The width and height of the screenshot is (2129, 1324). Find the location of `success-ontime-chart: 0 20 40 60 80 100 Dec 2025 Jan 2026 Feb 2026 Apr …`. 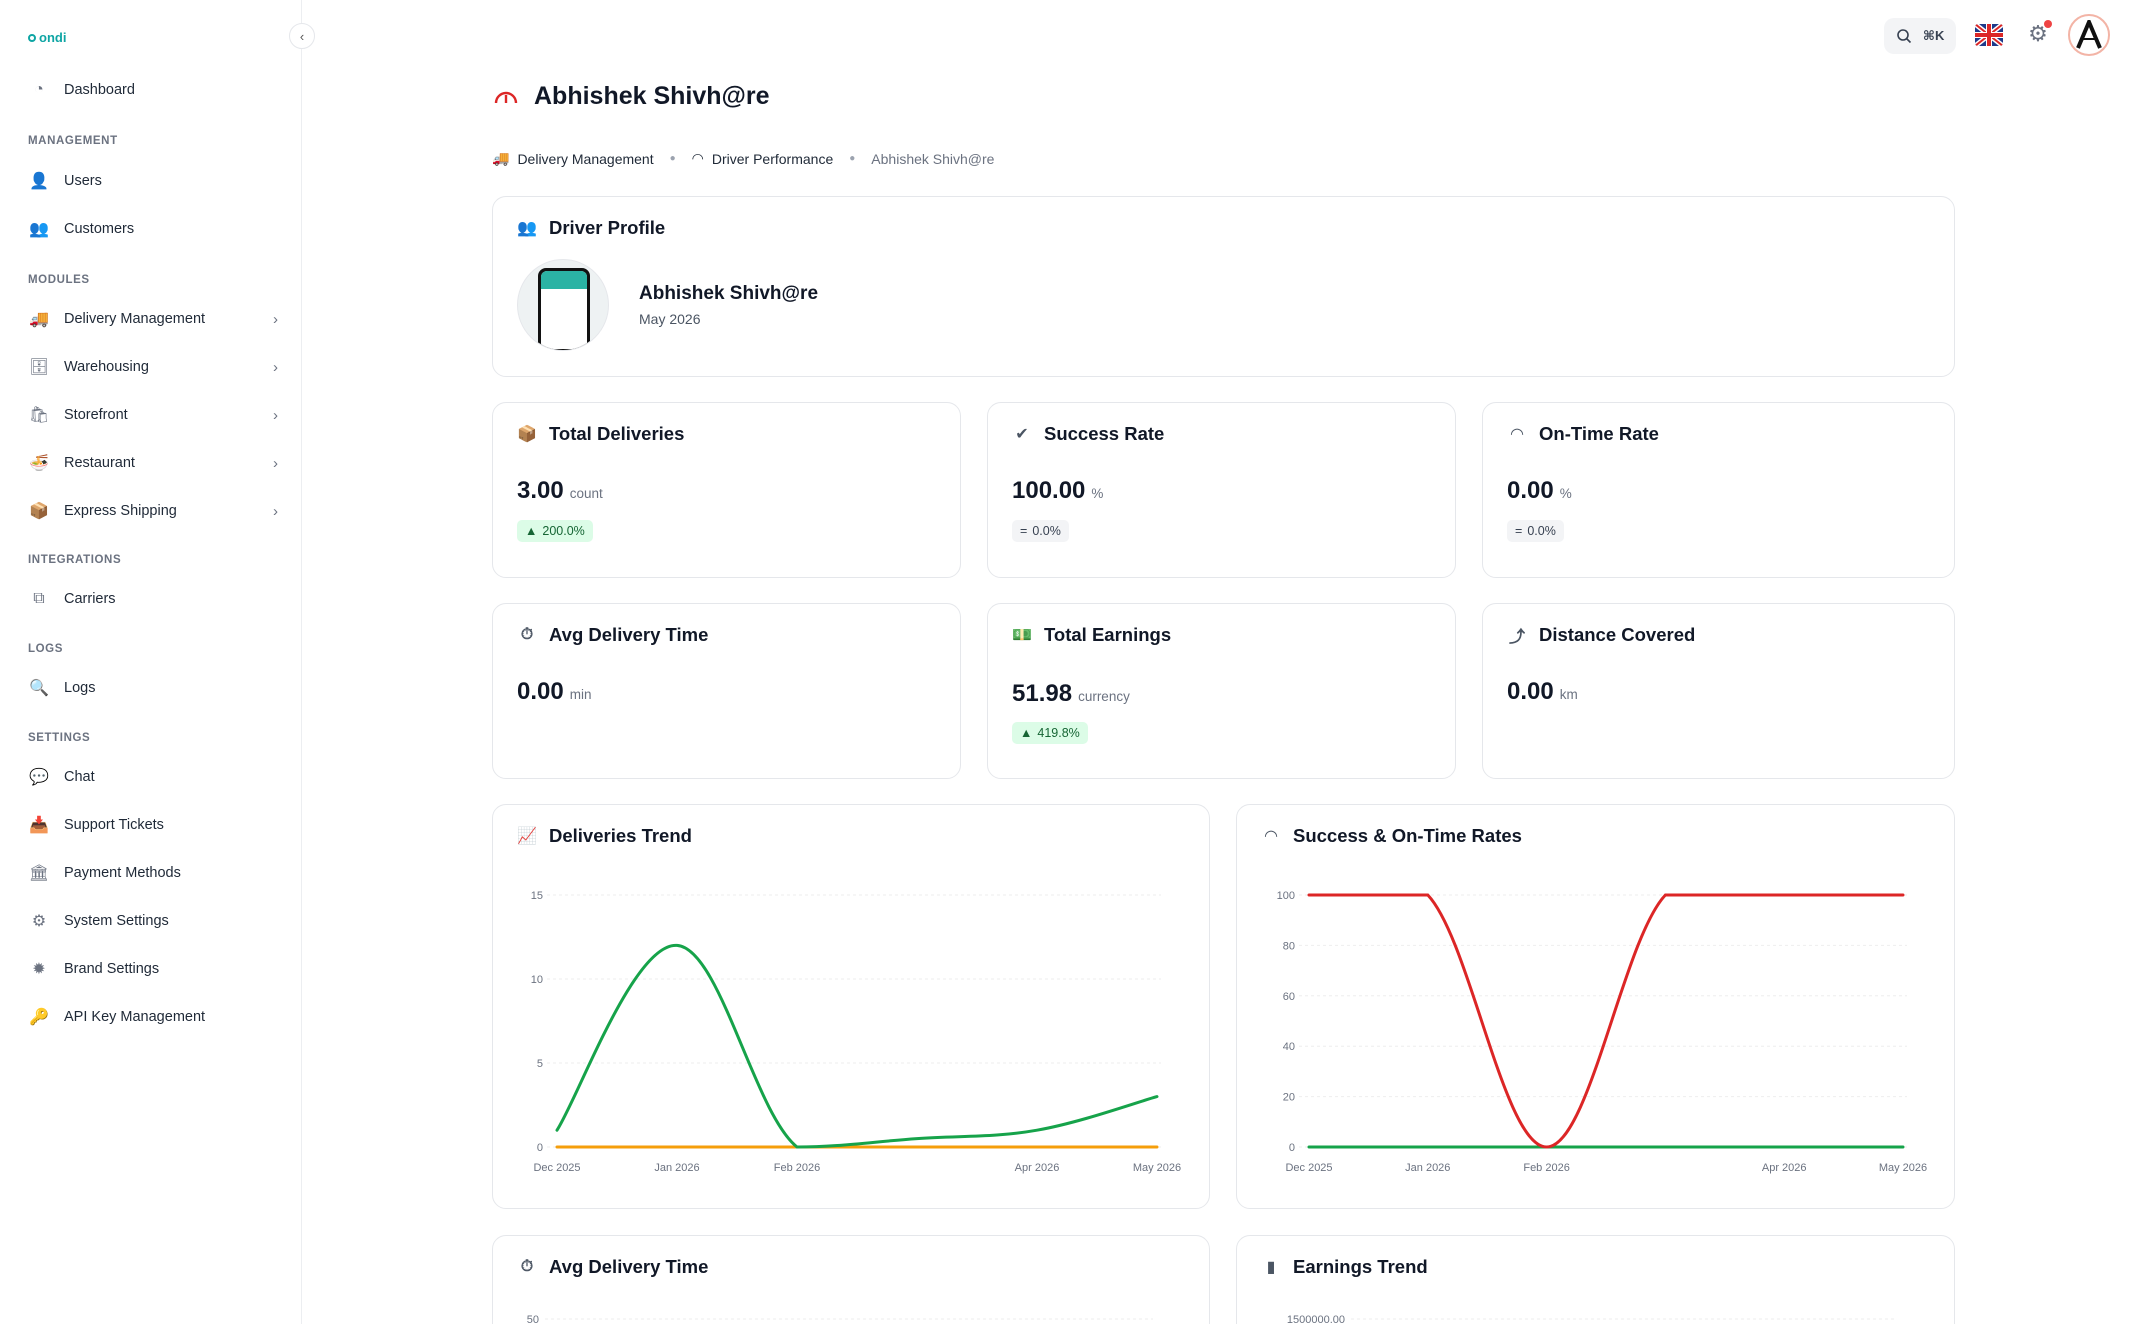

success-ontime-chart: 0 20 40 60 80 100 Dec 2025 Jan 2026 Feb 2026 Apr … is located at coordinates (1602, 1032).